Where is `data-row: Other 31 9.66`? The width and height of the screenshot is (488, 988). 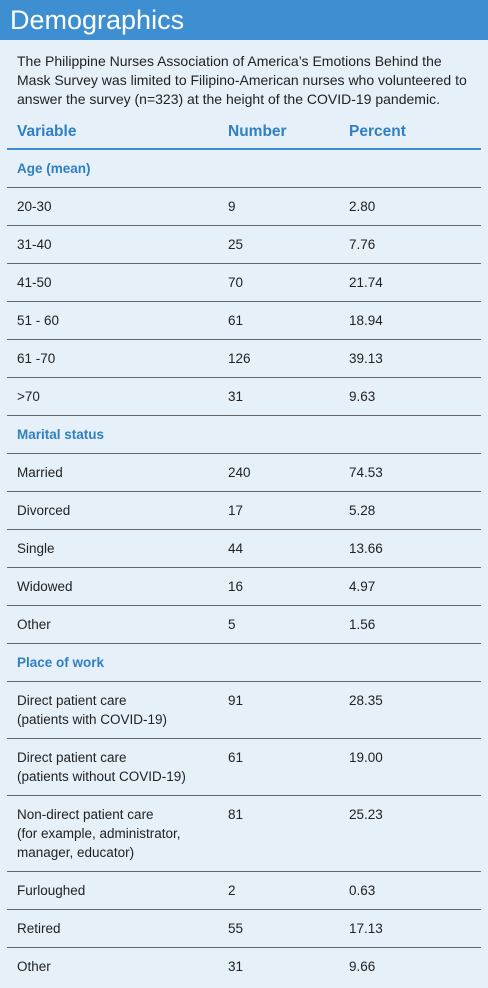
data-row: Other 31 9.66 is located at coordinates (244, 966).